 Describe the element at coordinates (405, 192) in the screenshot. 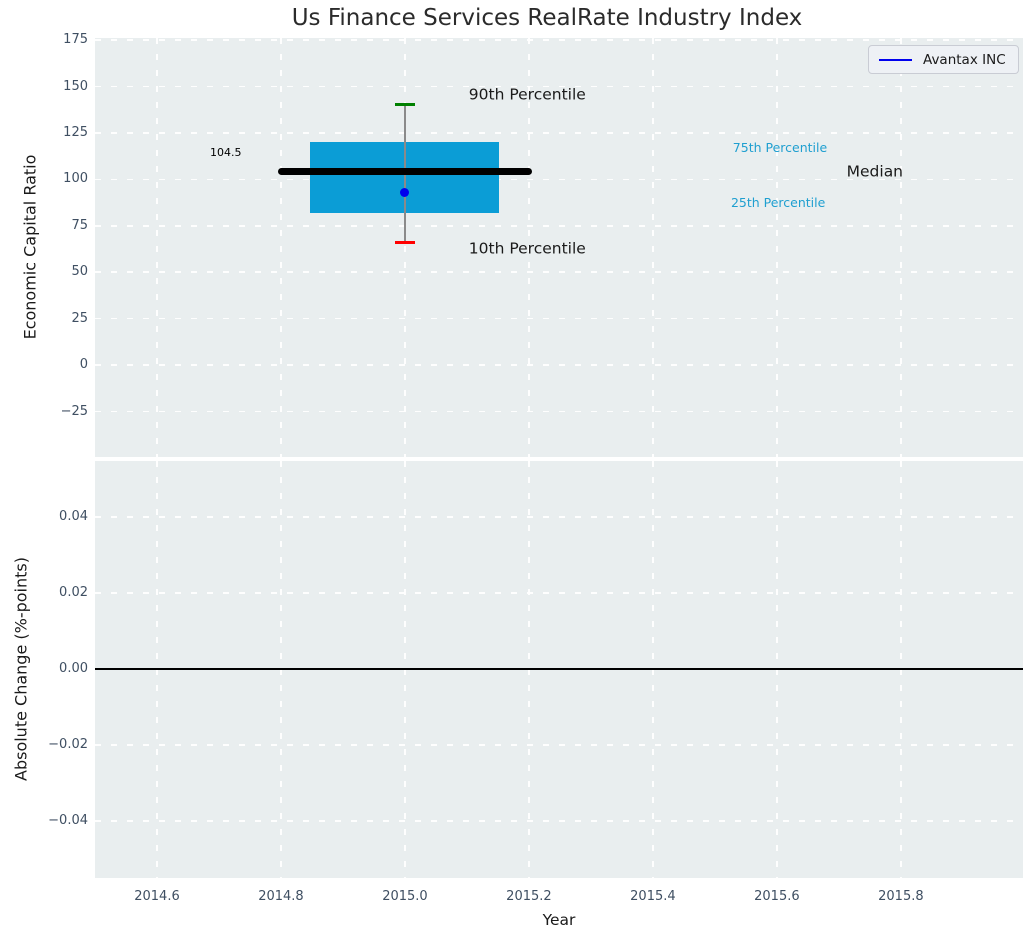

I see `value-marker` at that location.